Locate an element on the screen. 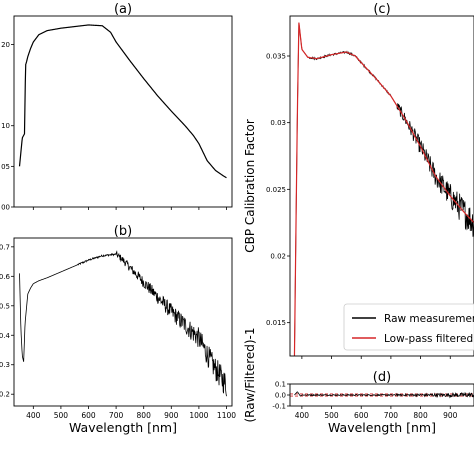 This screenshot has height=474, width=474. y-tick-label: 0.025 is located at coordinates (276, 190).